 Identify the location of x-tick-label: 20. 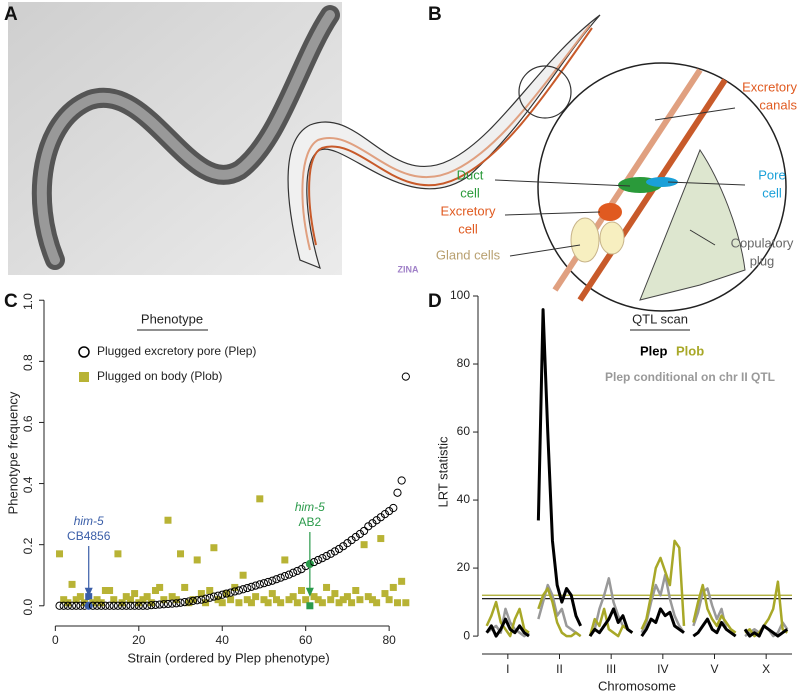
(139, 640).